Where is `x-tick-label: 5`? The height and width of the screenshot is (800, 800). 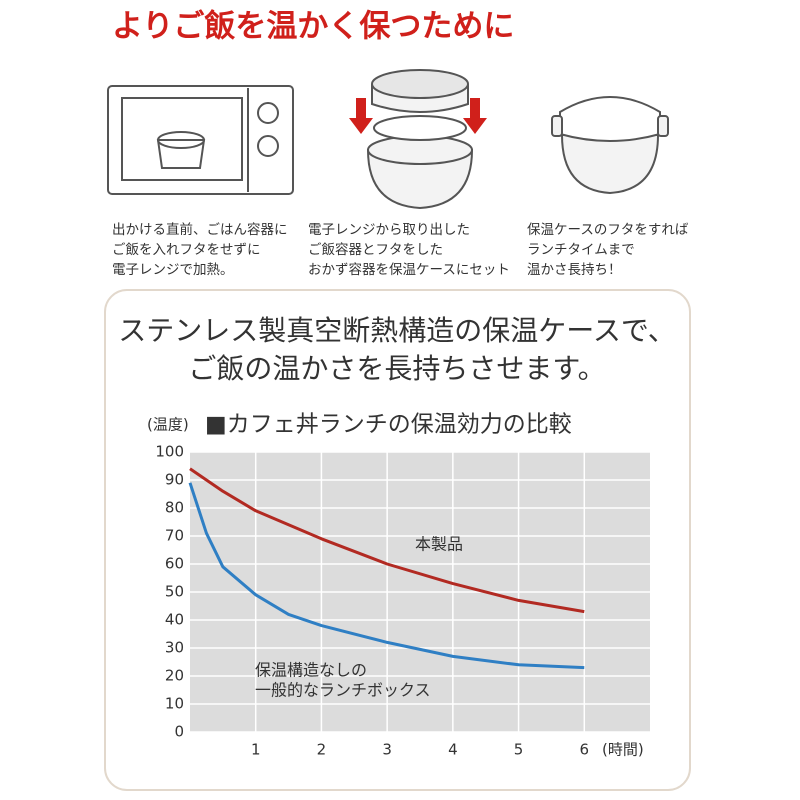 x-tick-label: 5 is located at coordinates (519, 750).